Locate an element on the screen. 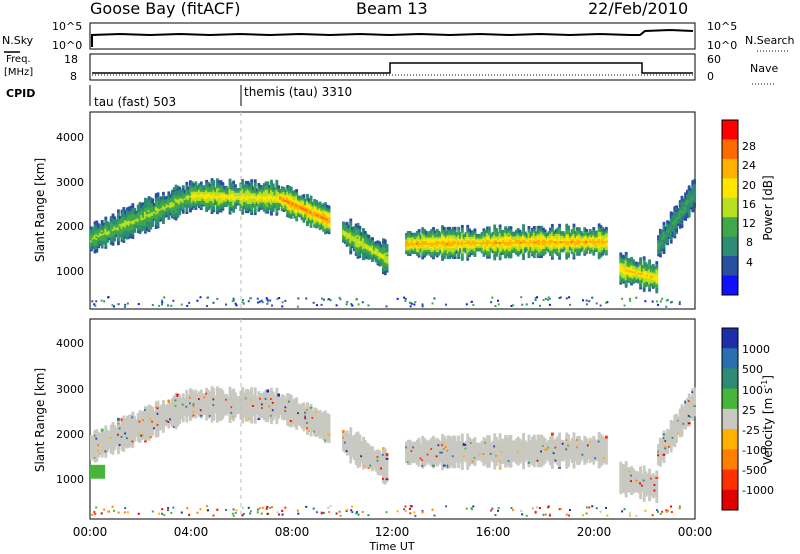 This screenshot has width=800, height=554. nsearch-tick-top: 10^5 is located at coordinates (722, 26).